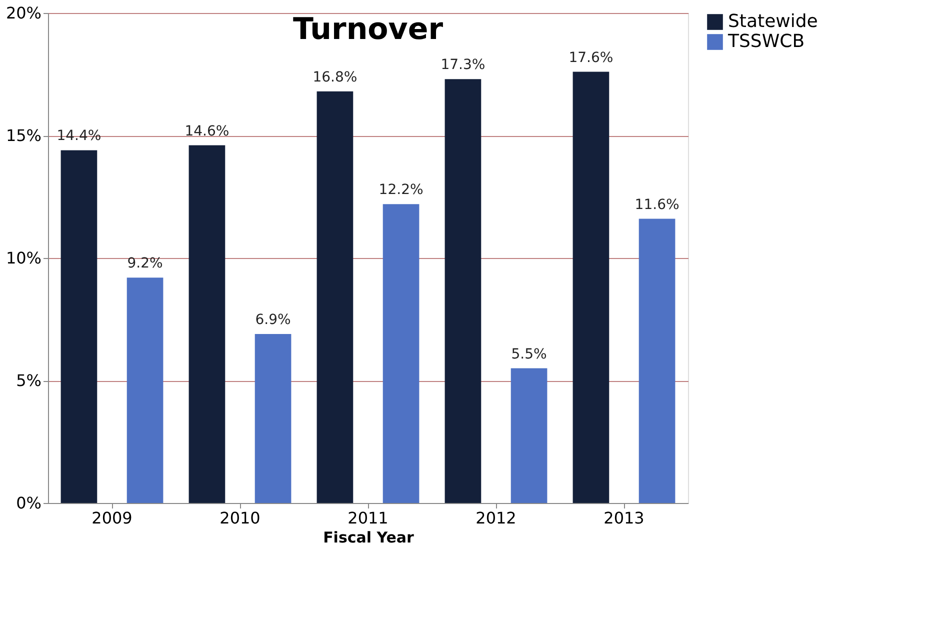 The image size is (930, 619). What do you see at coordinates (207, 131) in the screenshot?
I see `data-label: 14.6%` at bounding box center [207, 131].